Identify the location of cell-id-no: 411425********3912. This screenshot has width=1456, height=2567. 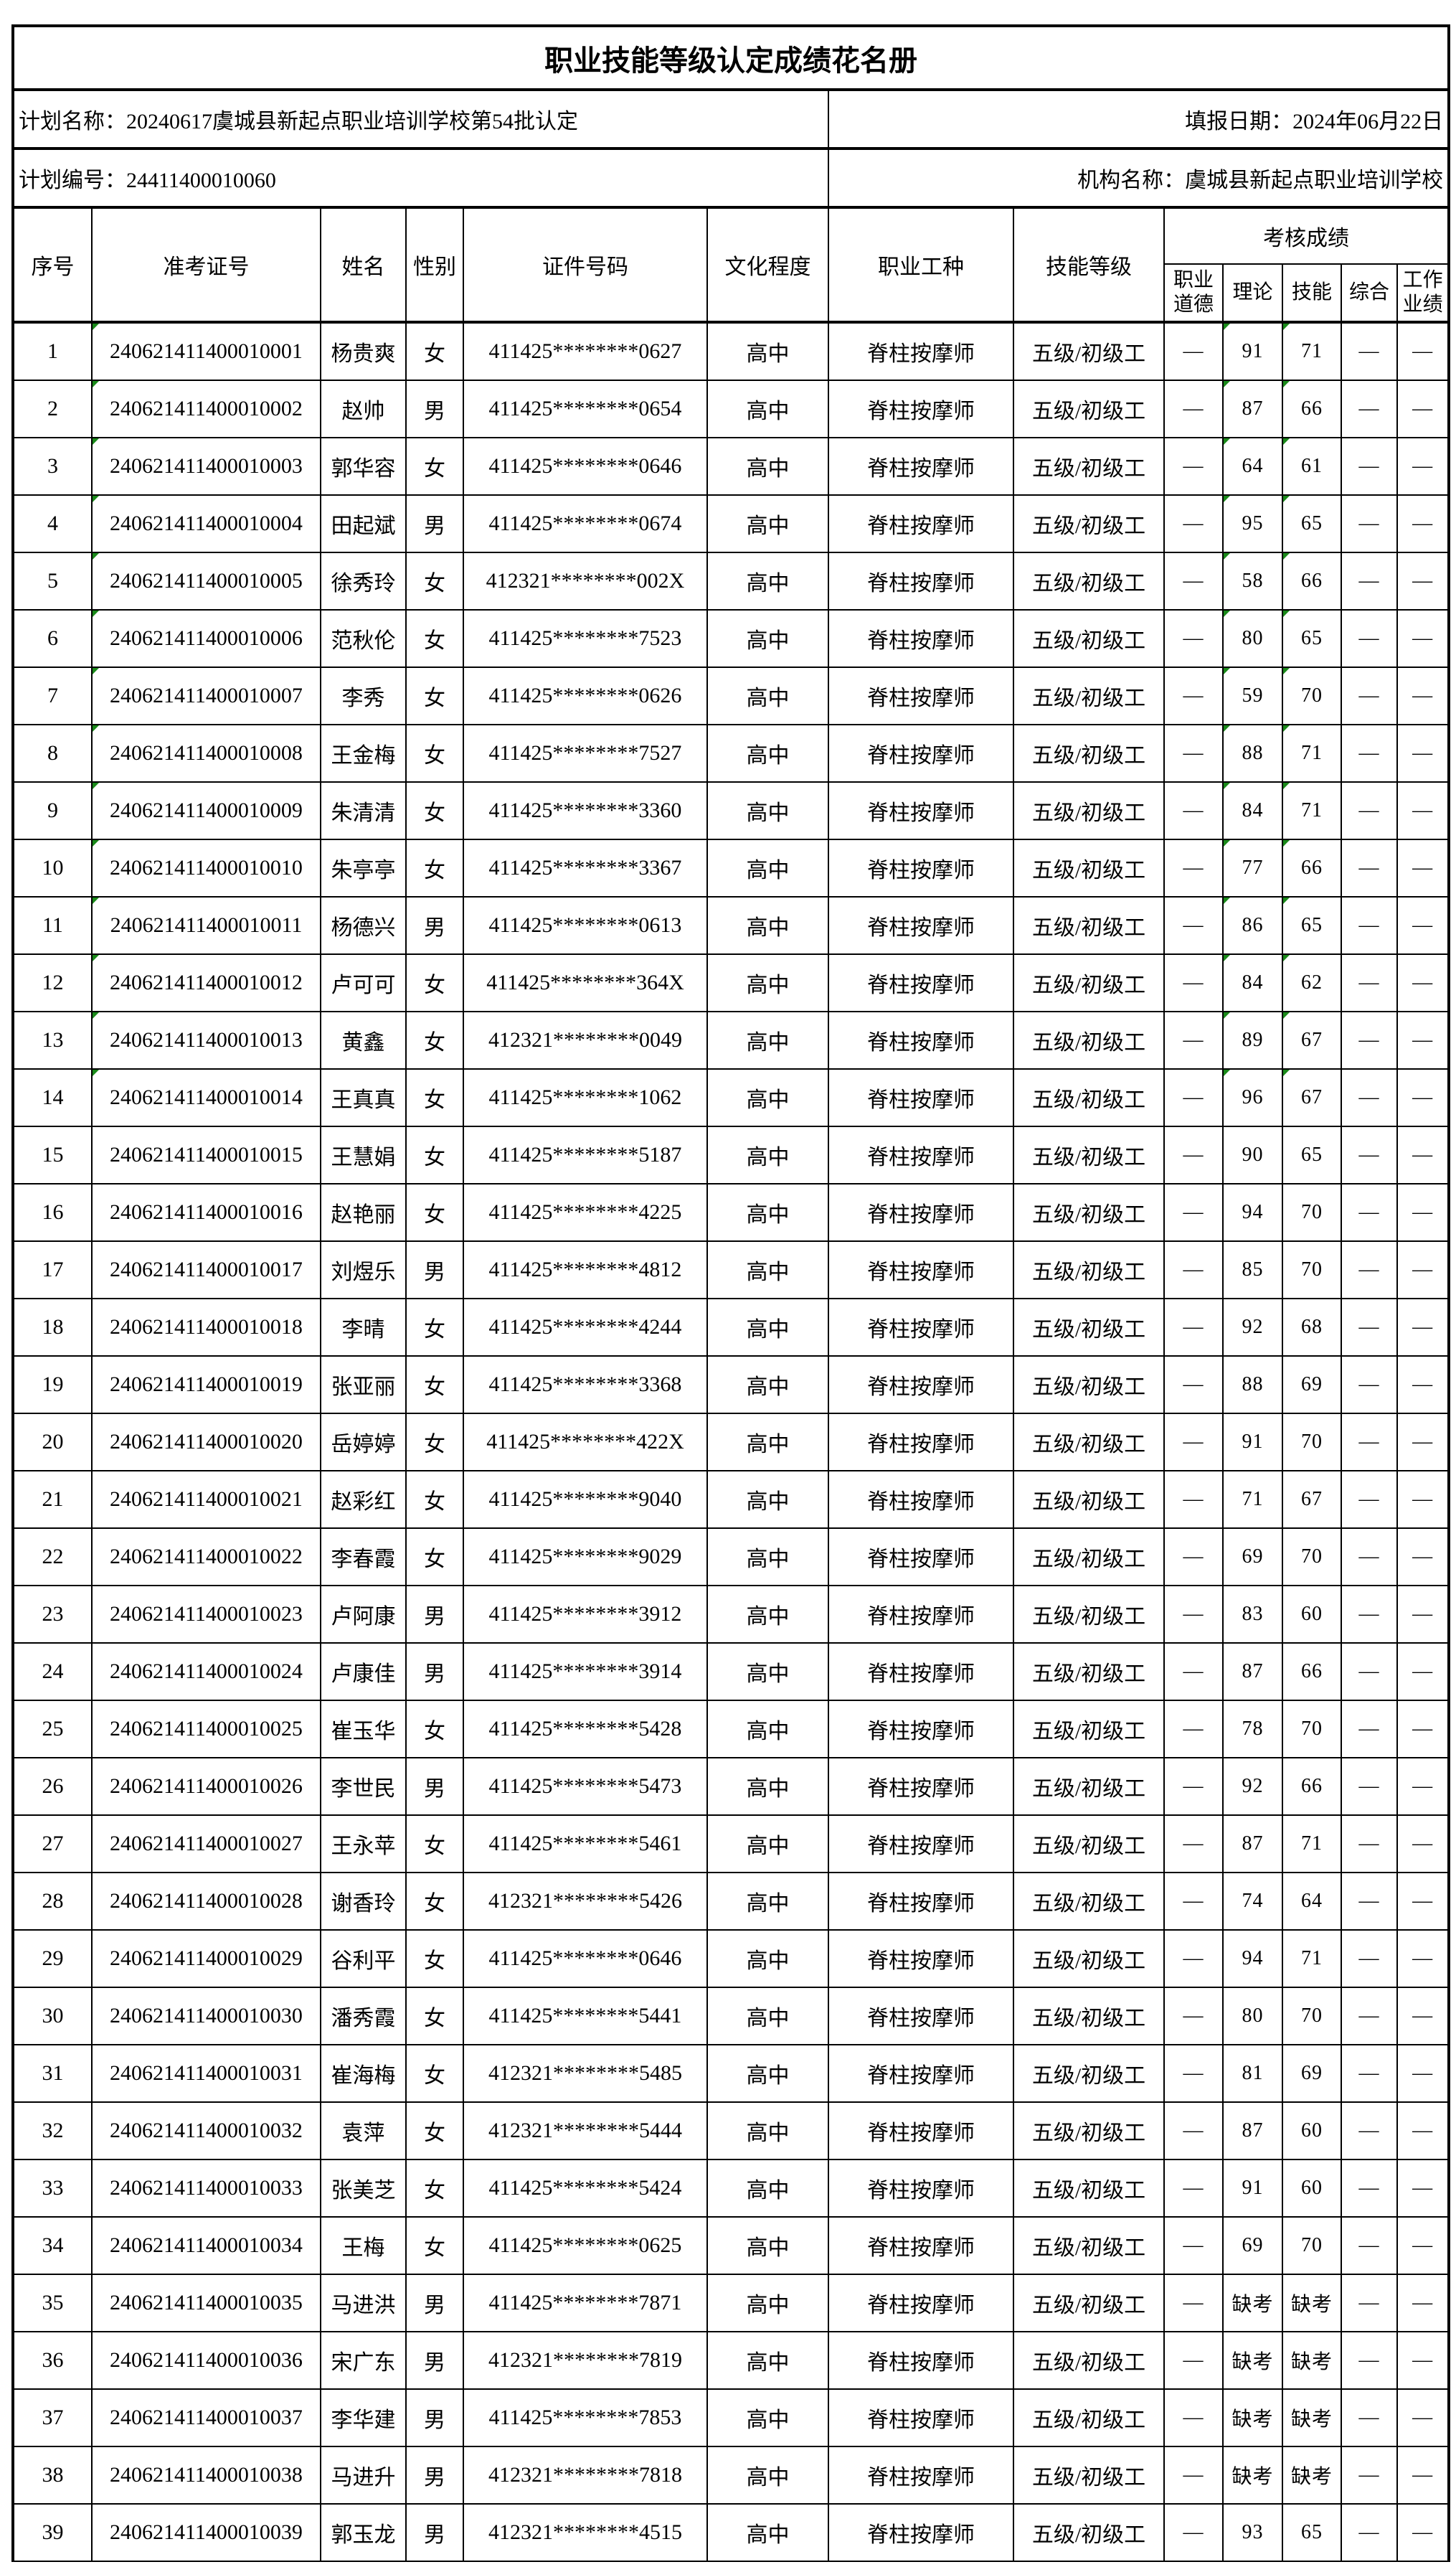
(585, 1614).